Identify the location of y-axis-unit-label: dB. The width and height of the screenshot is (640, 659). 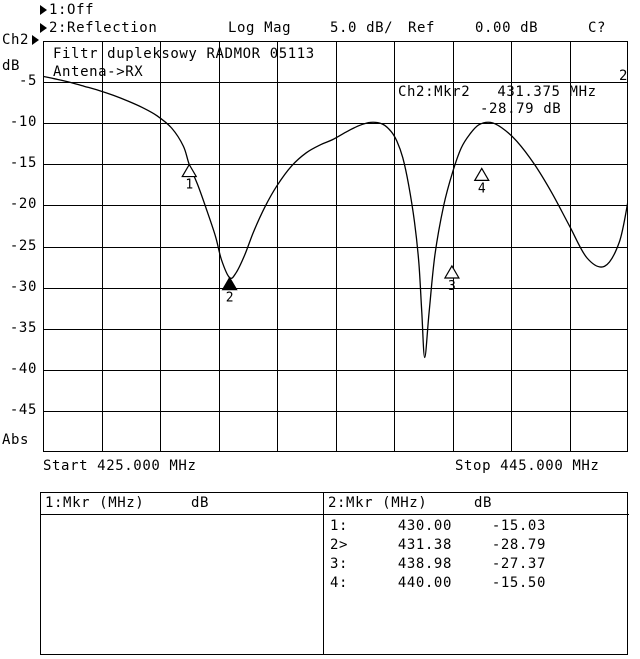
(11, 66).